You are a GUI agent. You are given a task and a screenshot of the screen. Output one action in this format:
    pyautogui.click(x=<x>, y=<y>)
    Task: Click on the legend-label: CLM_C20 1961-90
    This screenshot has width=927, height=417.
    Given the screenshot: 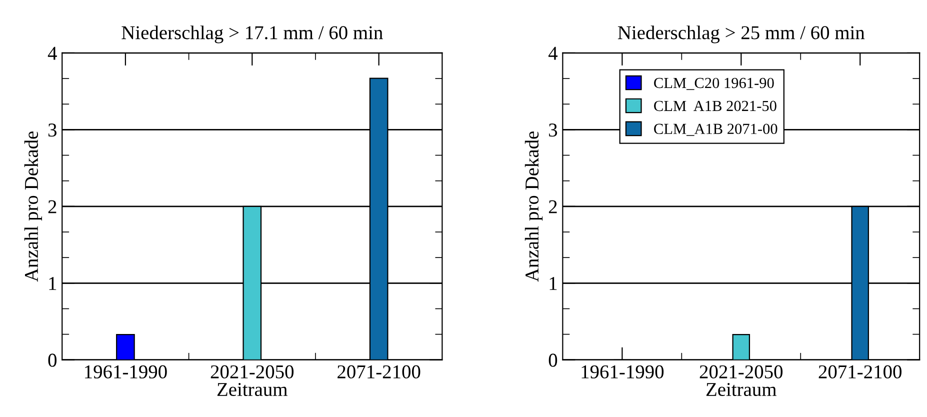 What is the action you would take?
    pyautogui.click(x=714, y=84)
    